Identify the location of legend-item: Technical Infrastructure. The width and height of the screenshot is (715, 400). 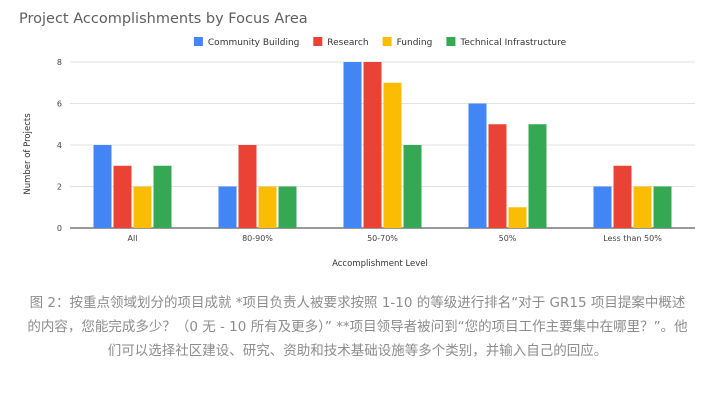
(506, 42).